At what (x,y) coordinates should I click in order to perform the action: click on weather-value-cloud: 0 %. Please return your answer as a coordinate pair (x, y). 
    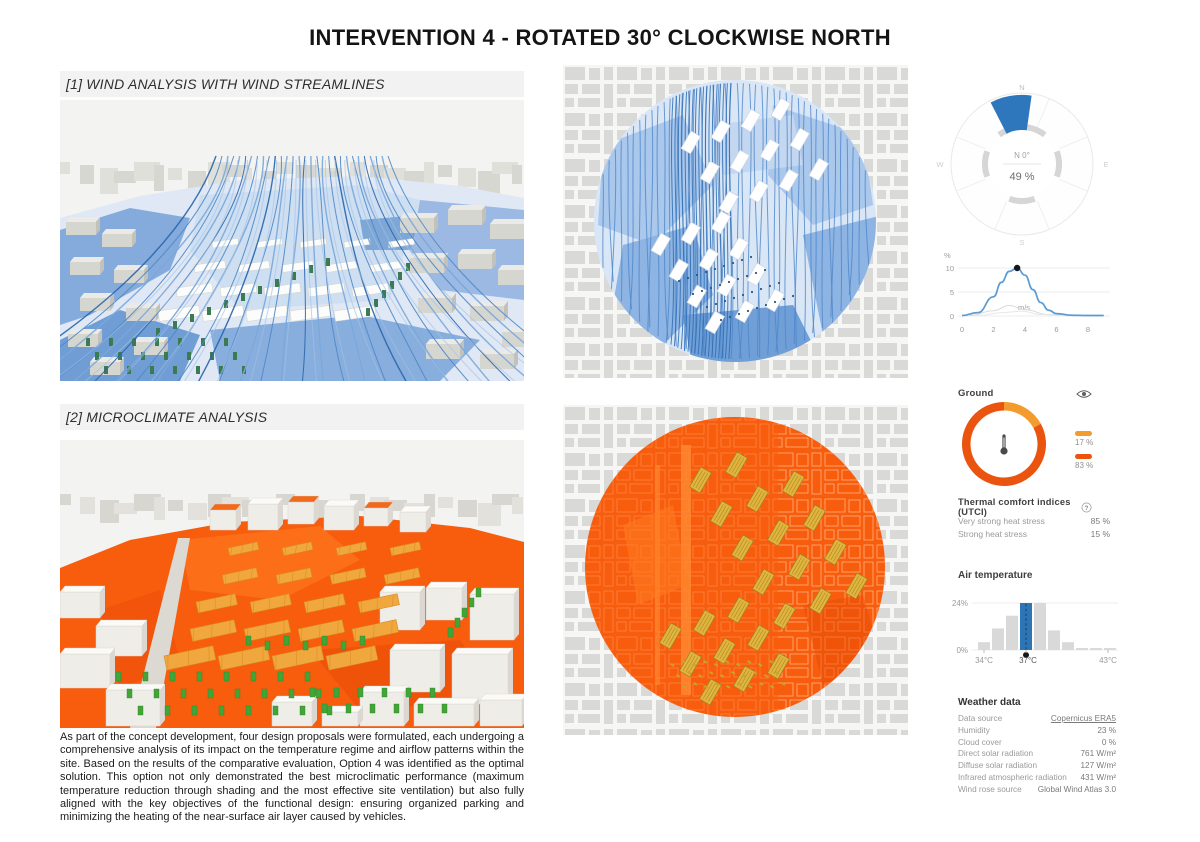
    Looking at the image, I should click on (1108, 742).